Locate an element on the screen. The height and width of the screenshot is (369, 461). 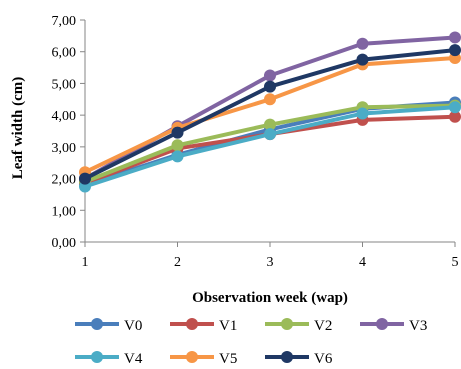
legend: V0 V1 V2 V3 V4 V5 V6 is located at coordinates (251, 342).